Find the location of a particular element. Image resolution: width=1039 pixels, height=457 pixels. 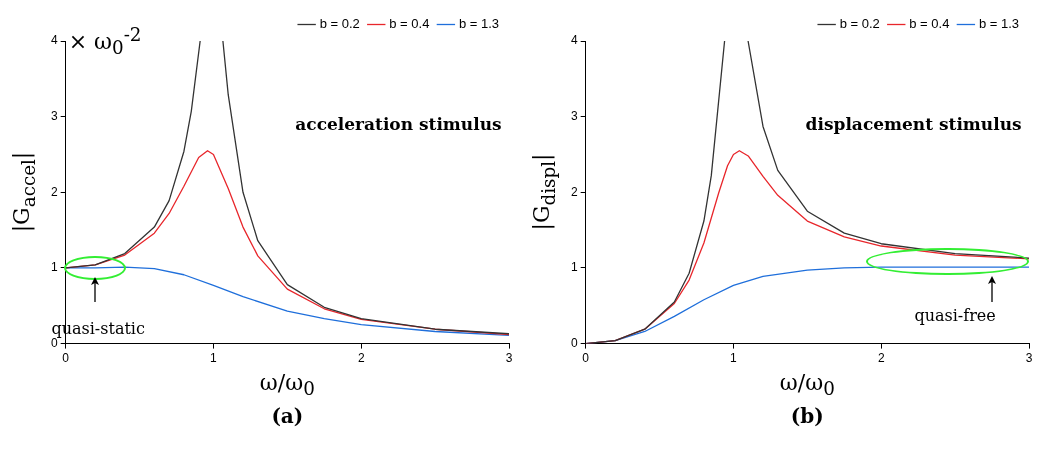

text: (a) is located at coordinates (287, 415).